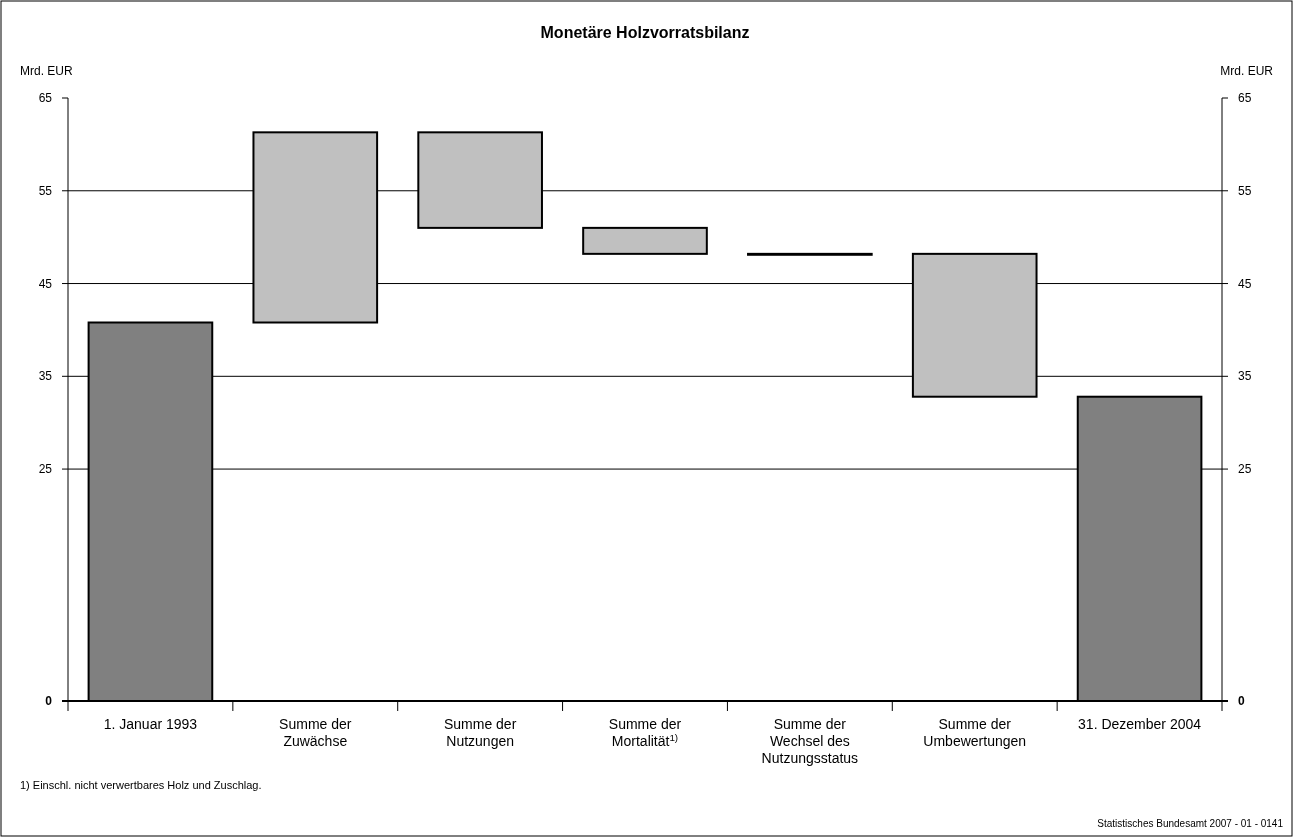 Image resolution: width=1293 pixels, height=837 pixels. I want to click on x-tick-label: 1. Januar 1993, so click(150, 724).